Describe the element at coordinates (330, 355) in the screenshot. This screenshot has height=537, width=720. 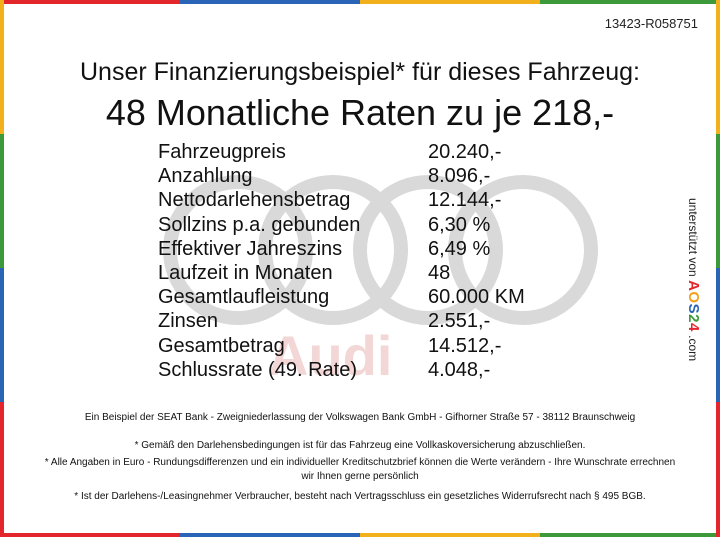
I see `watermark-text: Audi` at that location.